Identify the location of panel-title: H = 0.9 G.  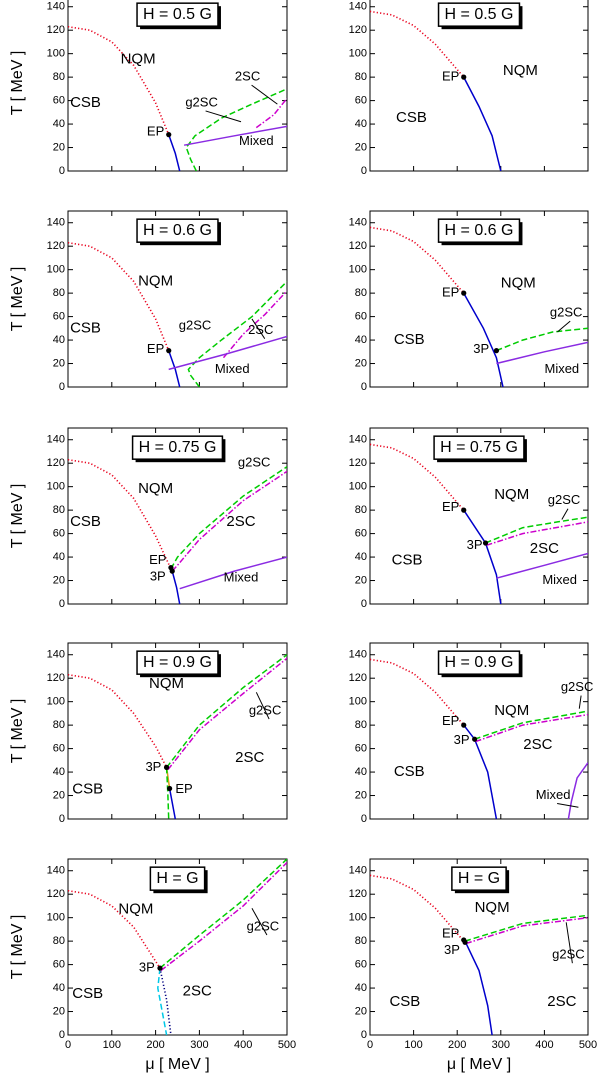
(177, 662).